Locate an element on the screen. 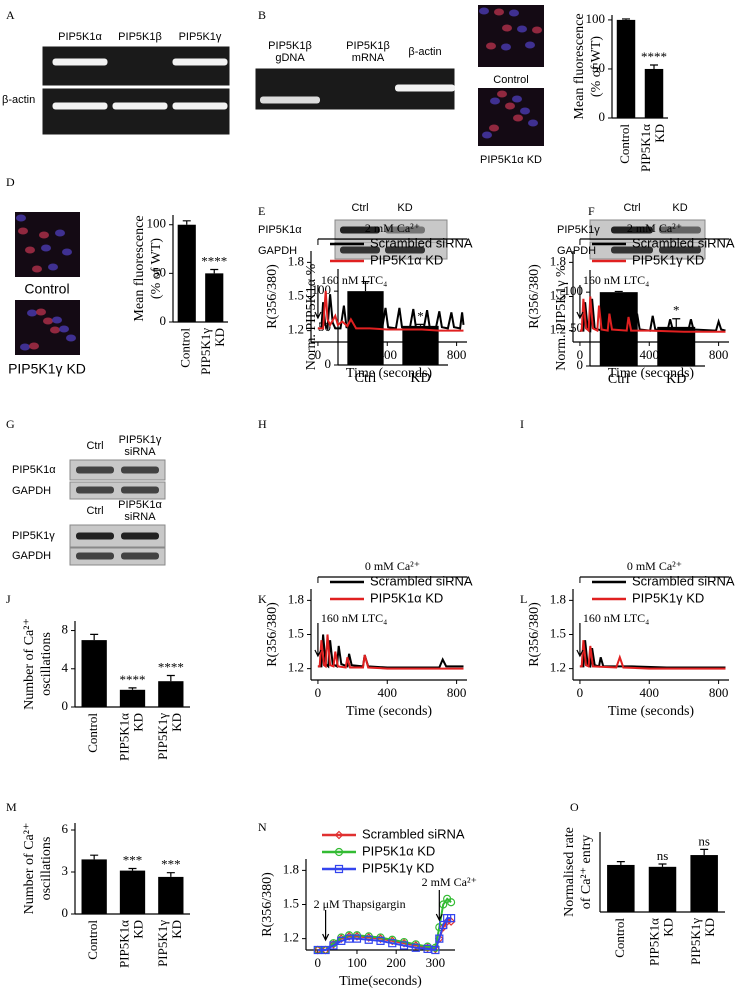 Image resolution: width=745 pixels, height=1008 pixels. y-axis-label: Norm. PIP5K1α % is located at coordinates (311, 316).